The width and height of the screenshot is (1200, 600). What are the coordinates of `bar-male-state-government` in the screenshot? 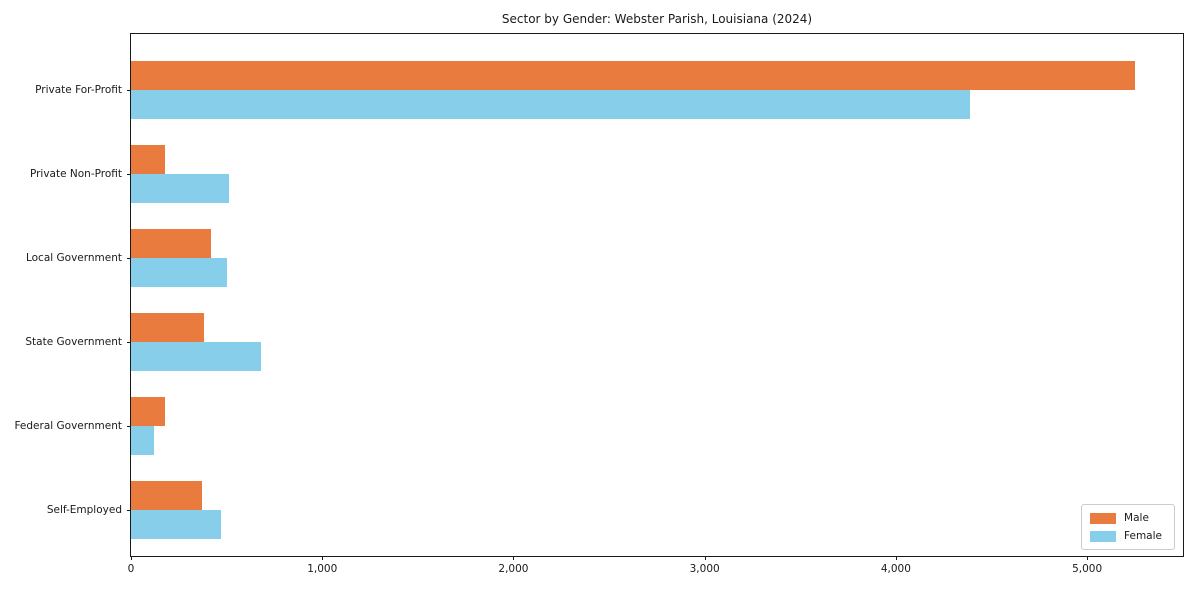 It's located at (167, 327).